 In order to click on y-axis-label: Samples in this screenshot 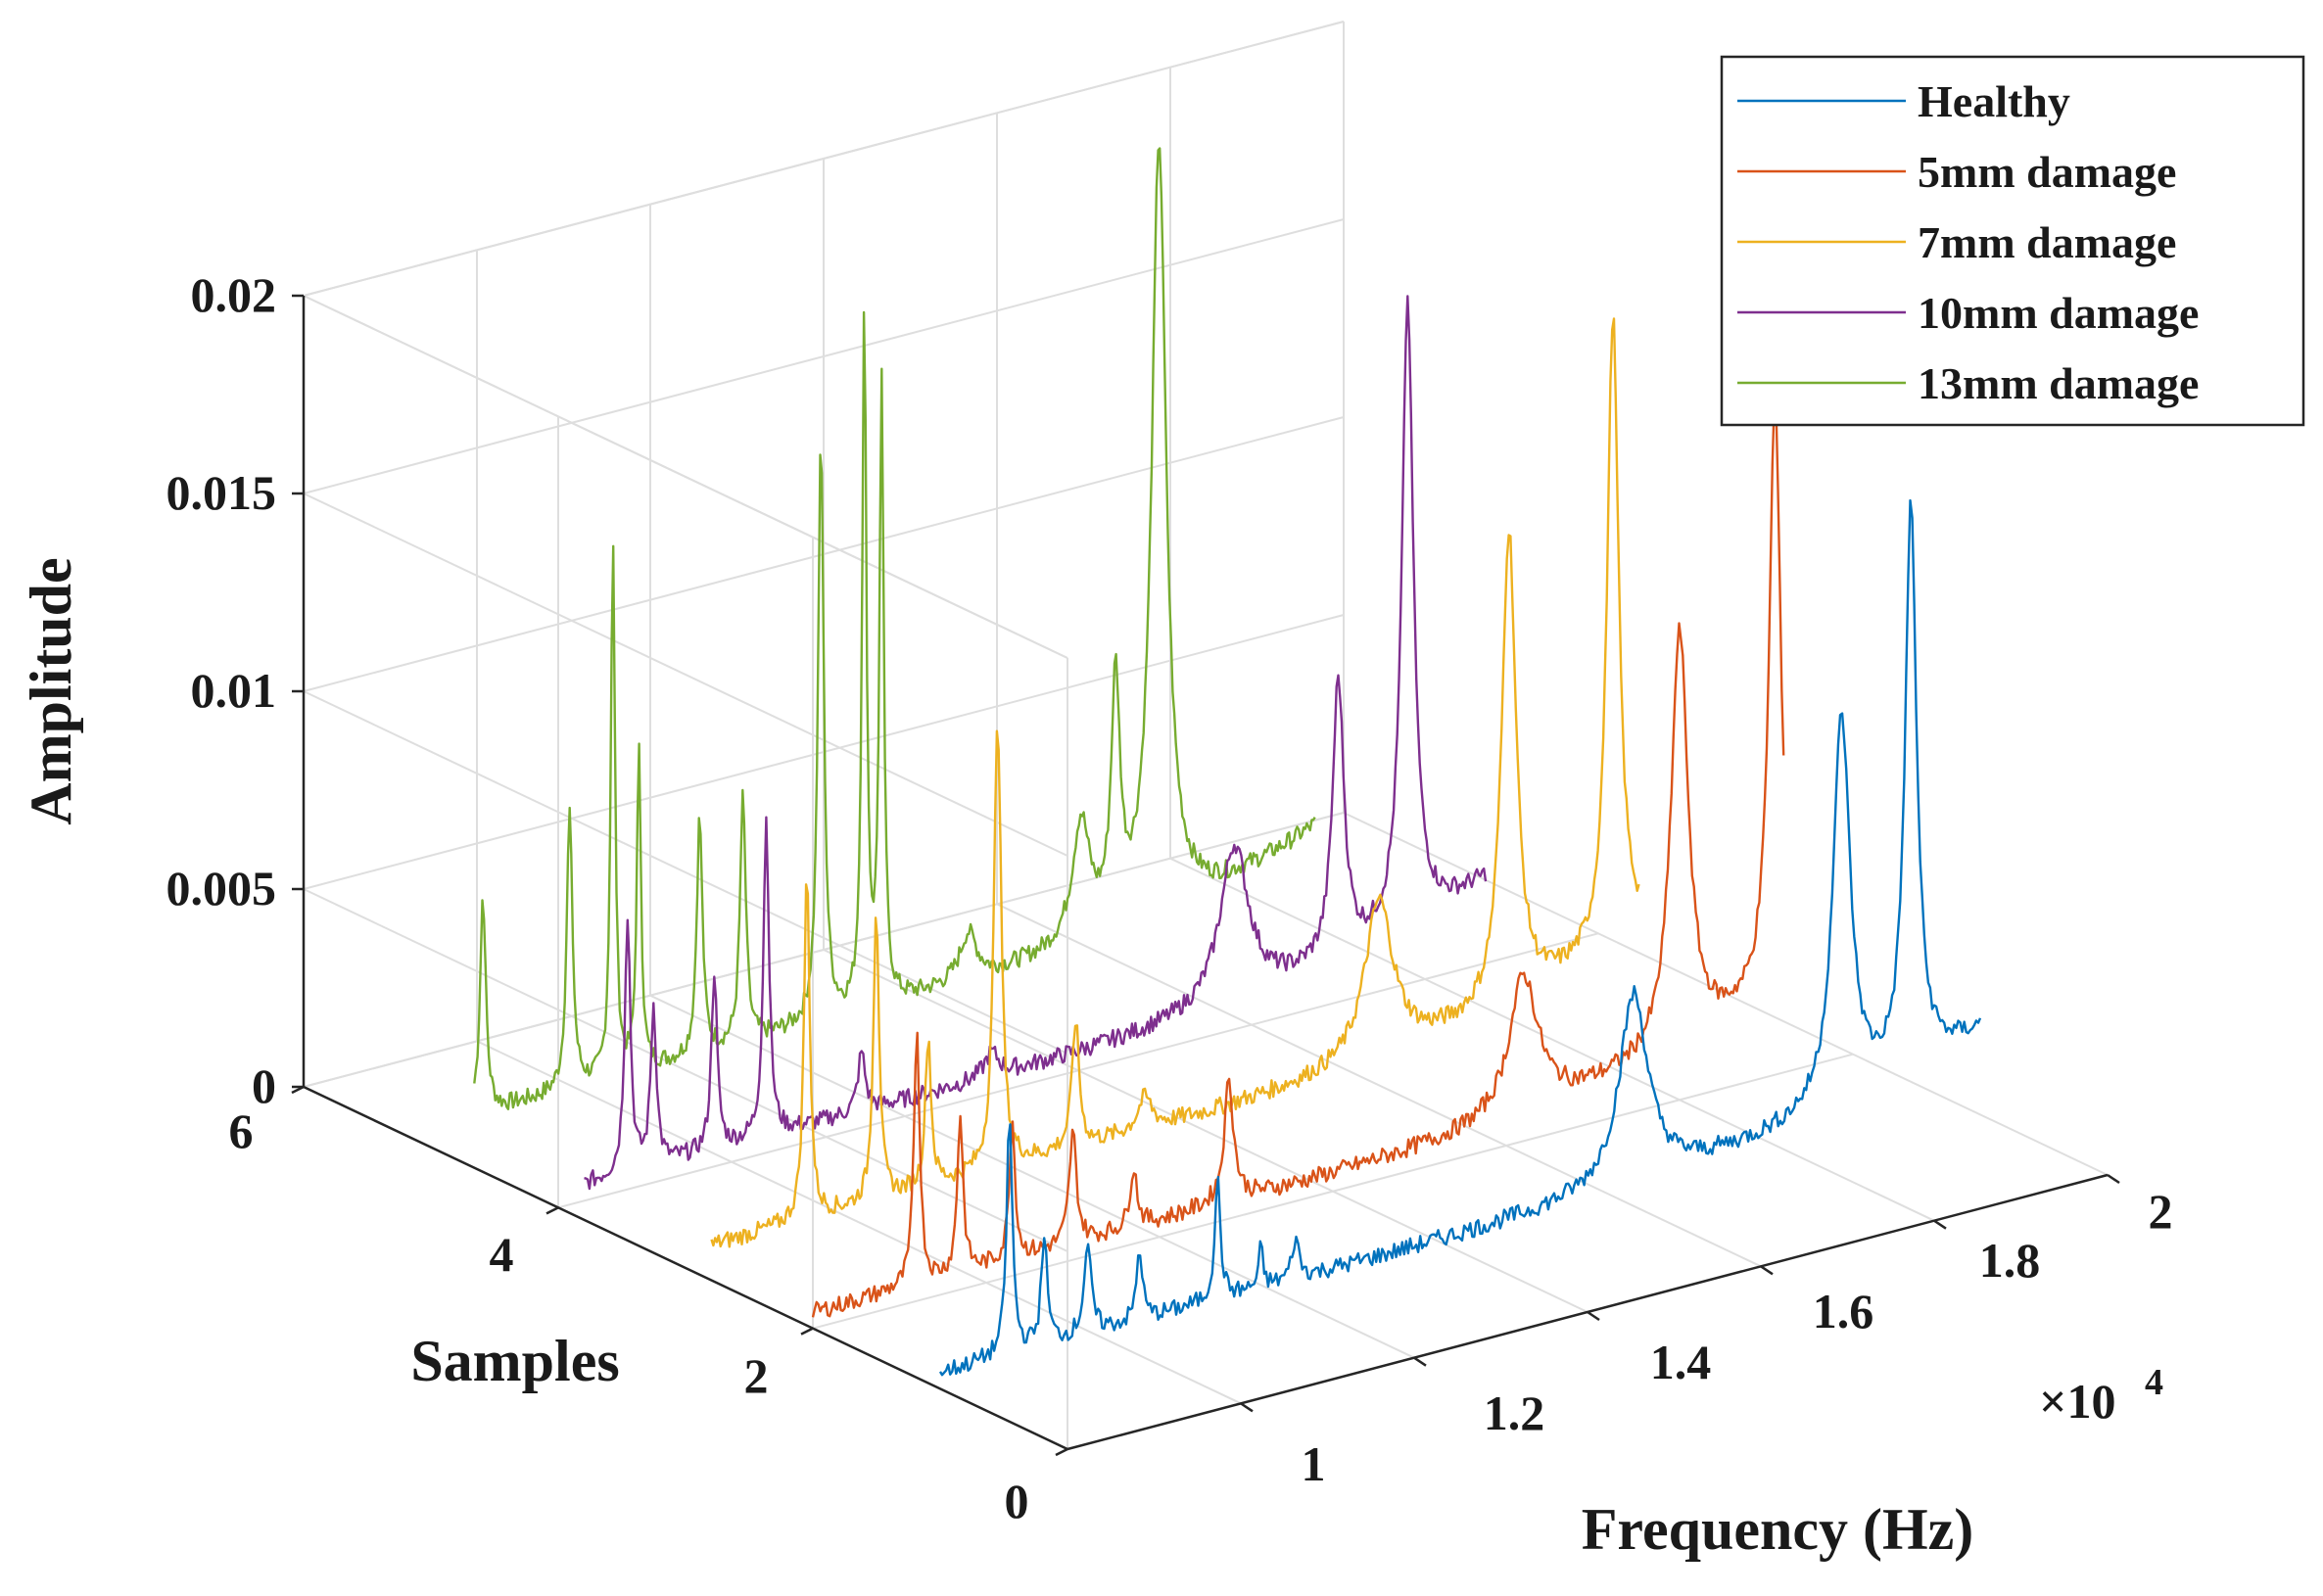, I will do `click(514, 1361)`.